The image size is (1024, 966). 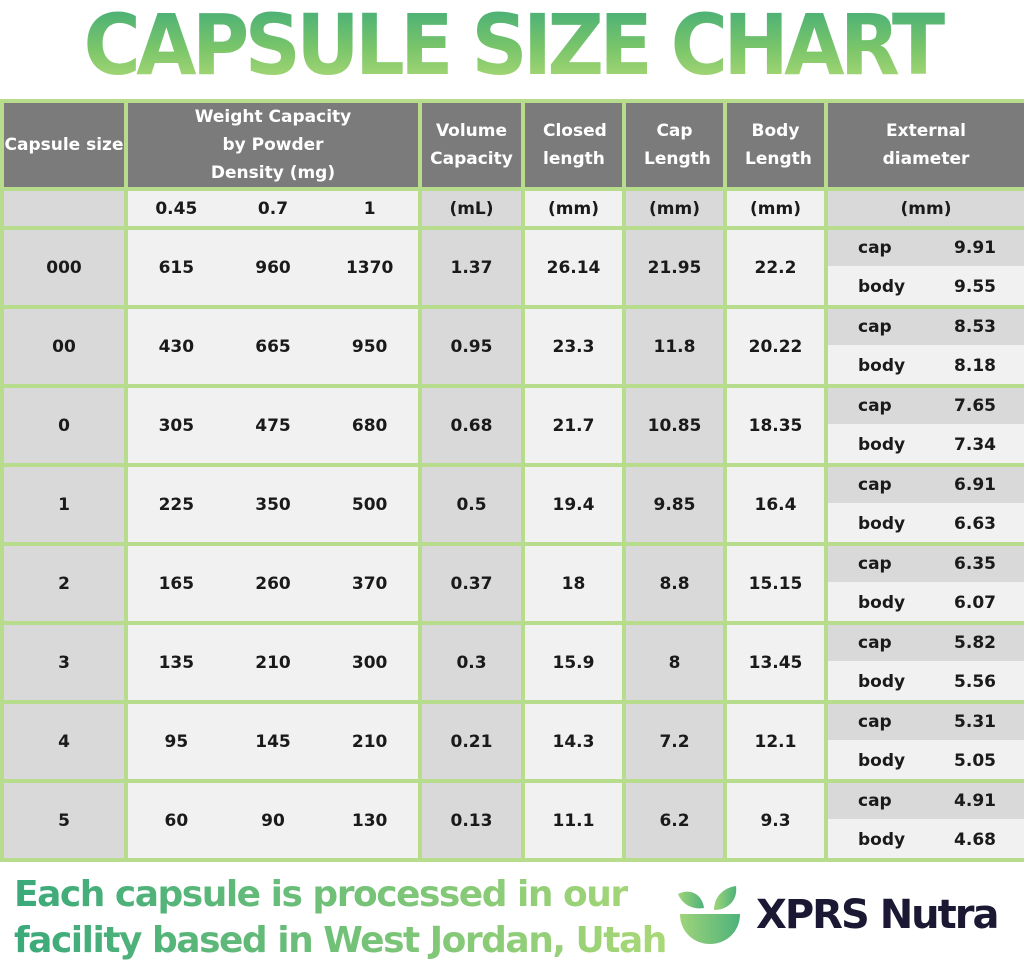 I want to click on cell-closed-length: 14.3, so click(x=573, y=741).